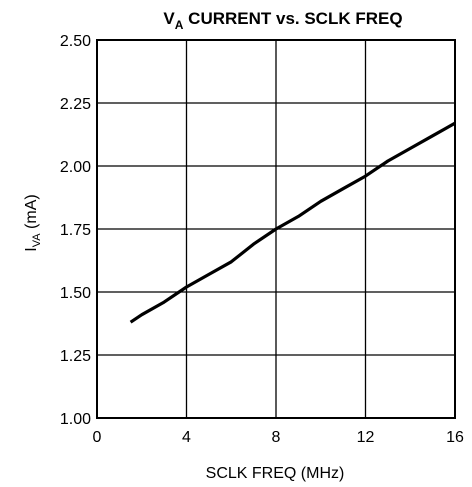  Describe the element at coordinates (275, 473) in the screenshot. I see `x-axis-label: SCLK FREQ (MHz)` at that location.